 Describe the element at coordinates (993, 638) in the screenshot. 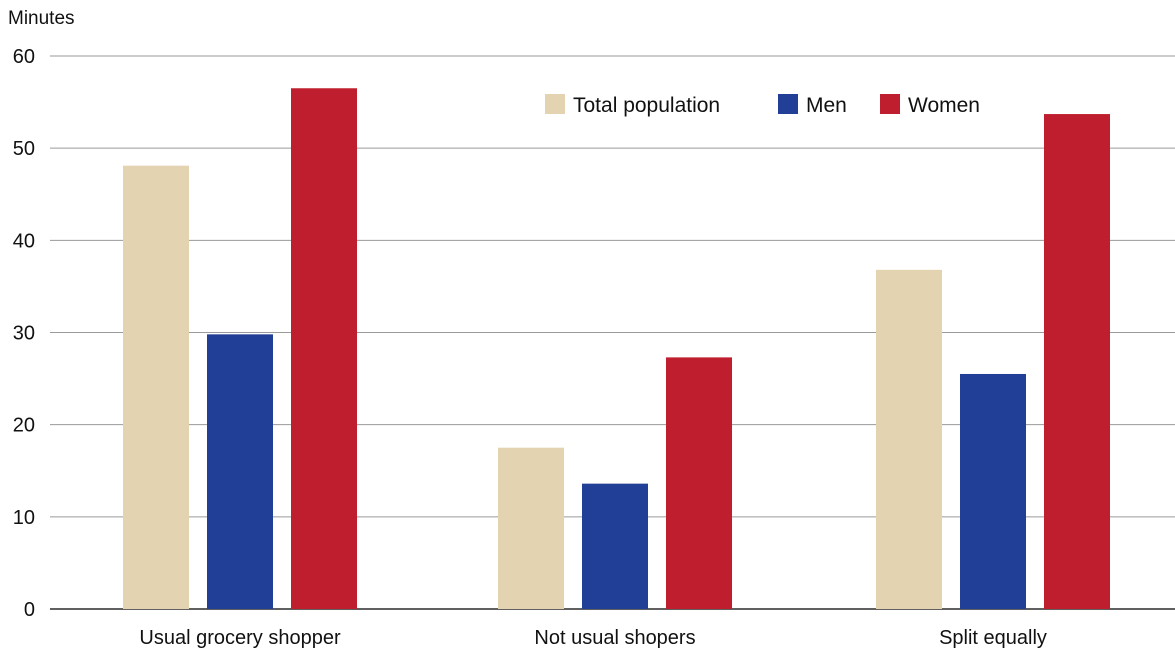

I see `category-label: Split equally` at that location.